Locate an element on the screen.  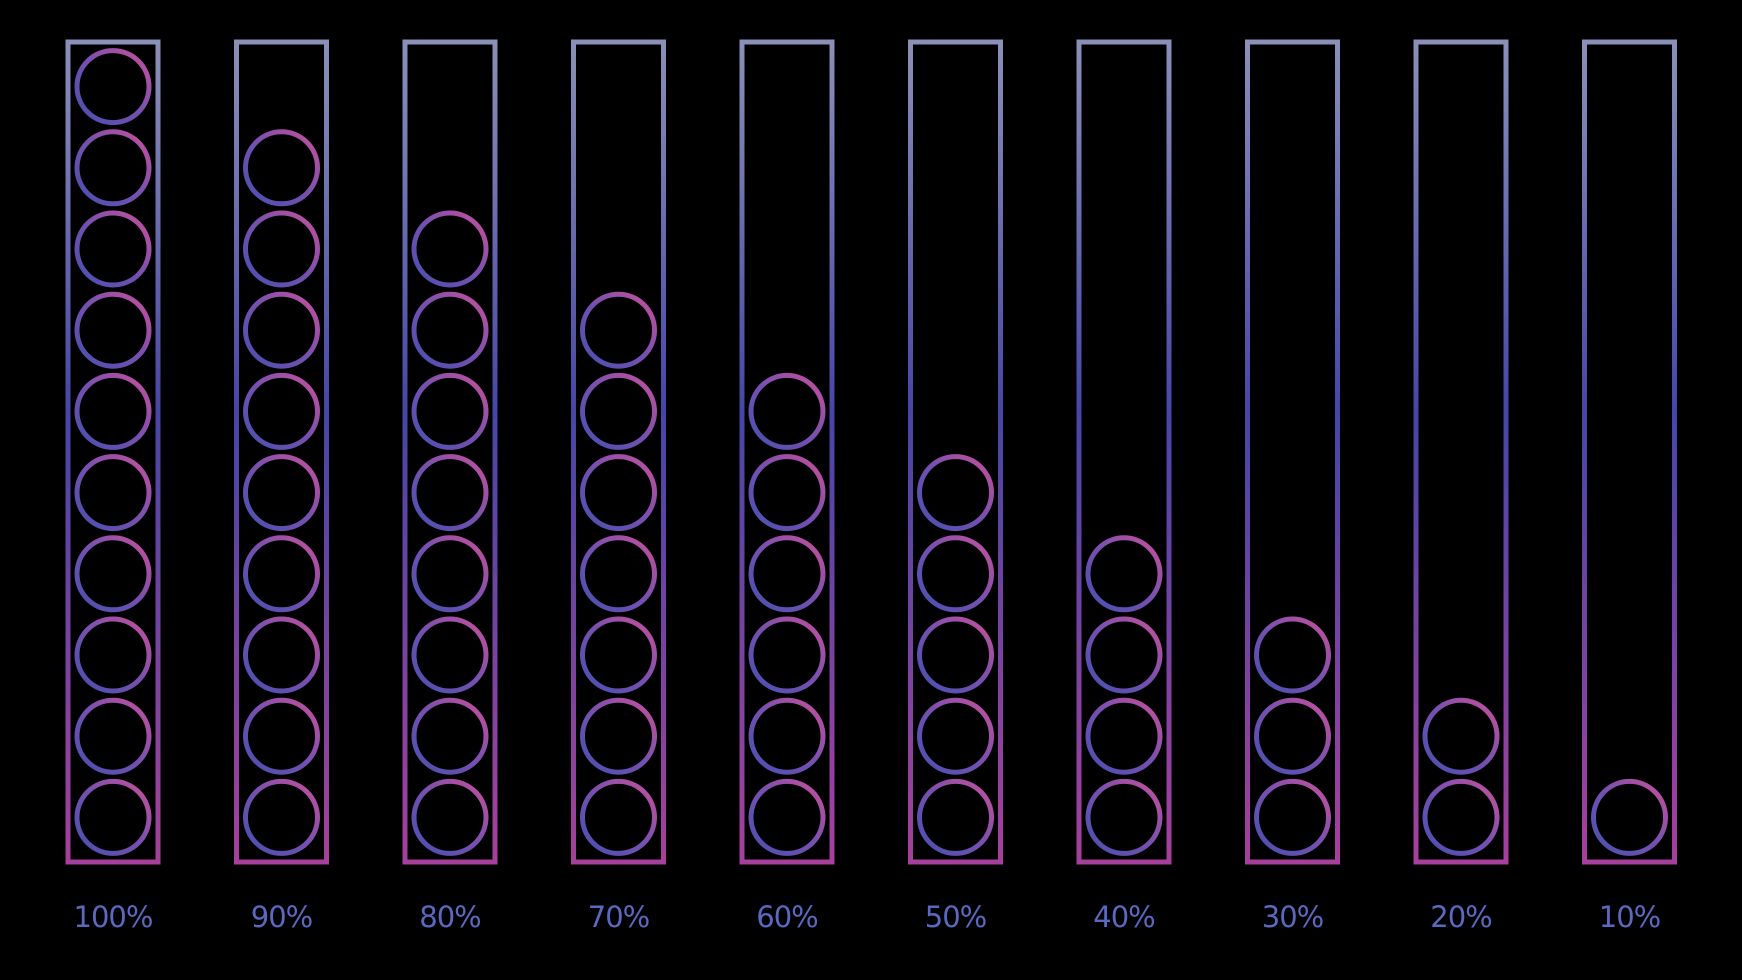
value-label: 100% is located at coordinates (113, 917).